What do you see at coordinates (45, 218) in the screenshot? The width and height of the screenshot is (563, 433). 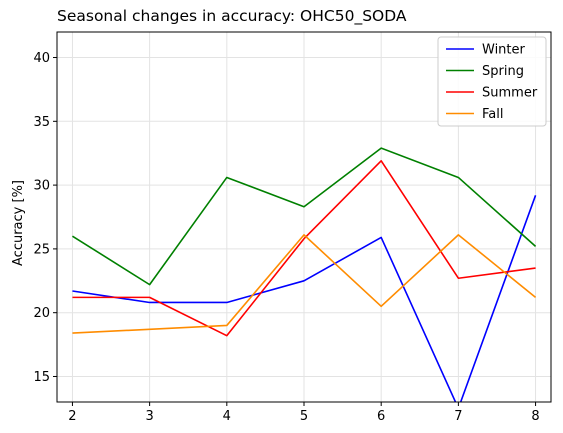 I see `y-axis: 15 20 25 30 35 40` at bounding box center [45, 218].